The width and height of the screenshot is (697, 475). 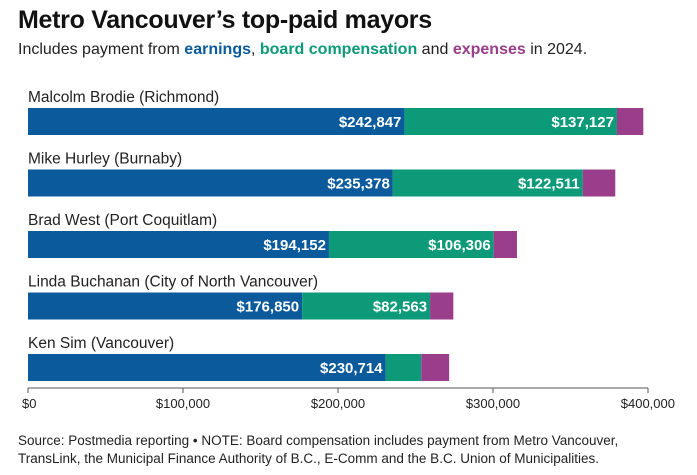 What do you see at coordinates (648, 403) in the screenshot?
I see `x-tick-label: $400,000` at bounding box center [648, 403].